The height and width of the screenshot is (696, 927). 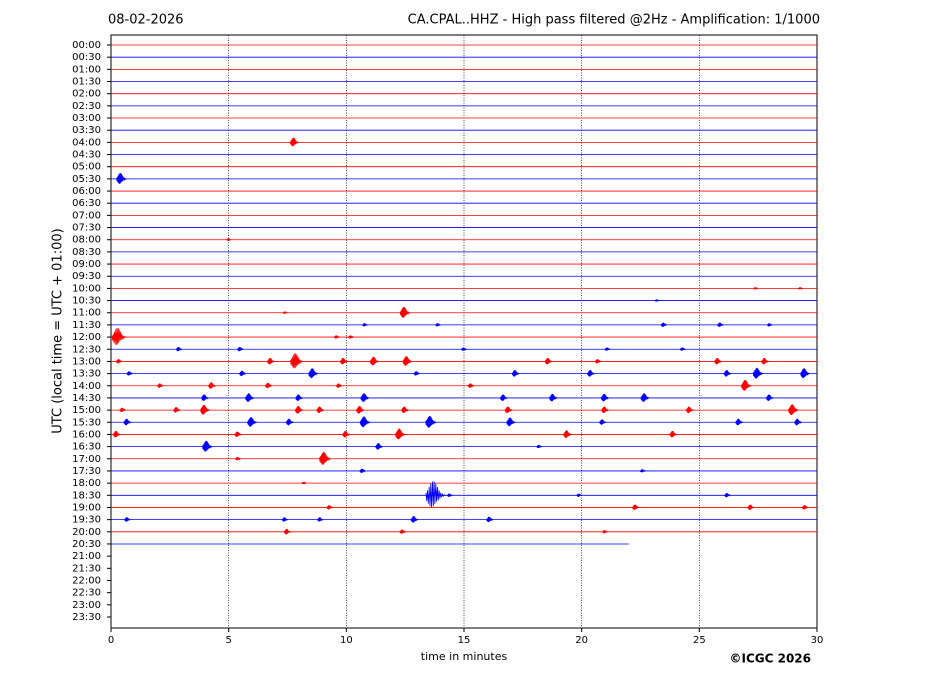 What do you see at coordinates (86, 69) in the screenshot?
I see `y-tick-label: 01:00` at bounding box center [86, 69].